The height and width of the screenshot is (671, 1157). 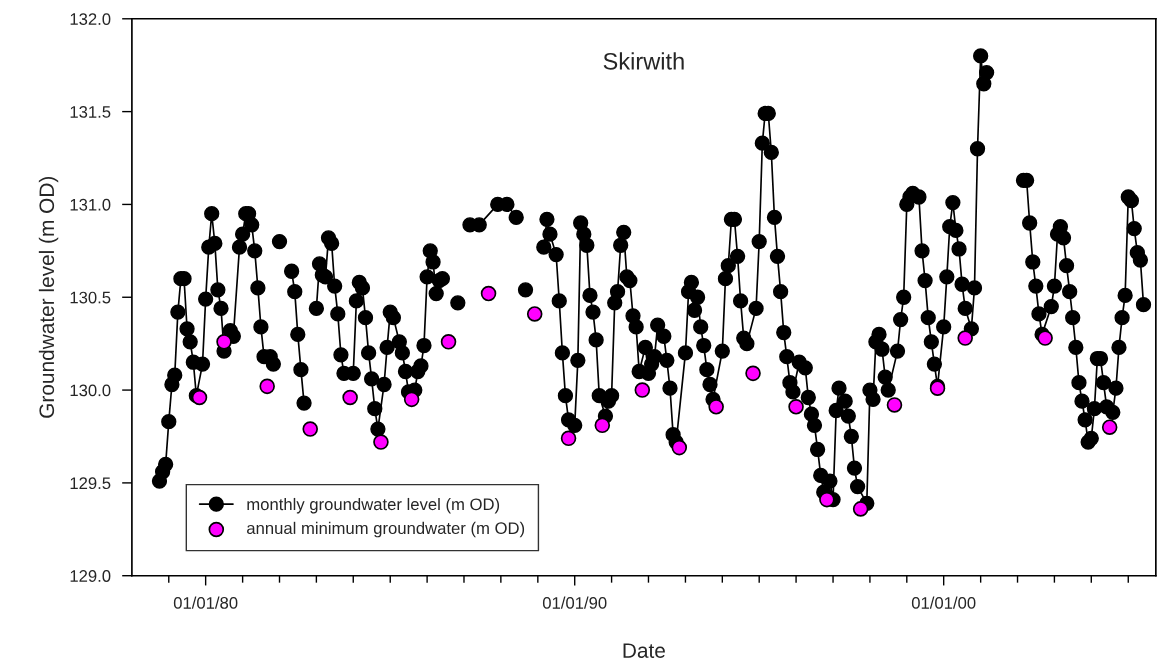 What do you see at coordinates (205, 602) in the screenshot?
I see `x-tick-label: 01/01/80` at bounding box center [205, 602].